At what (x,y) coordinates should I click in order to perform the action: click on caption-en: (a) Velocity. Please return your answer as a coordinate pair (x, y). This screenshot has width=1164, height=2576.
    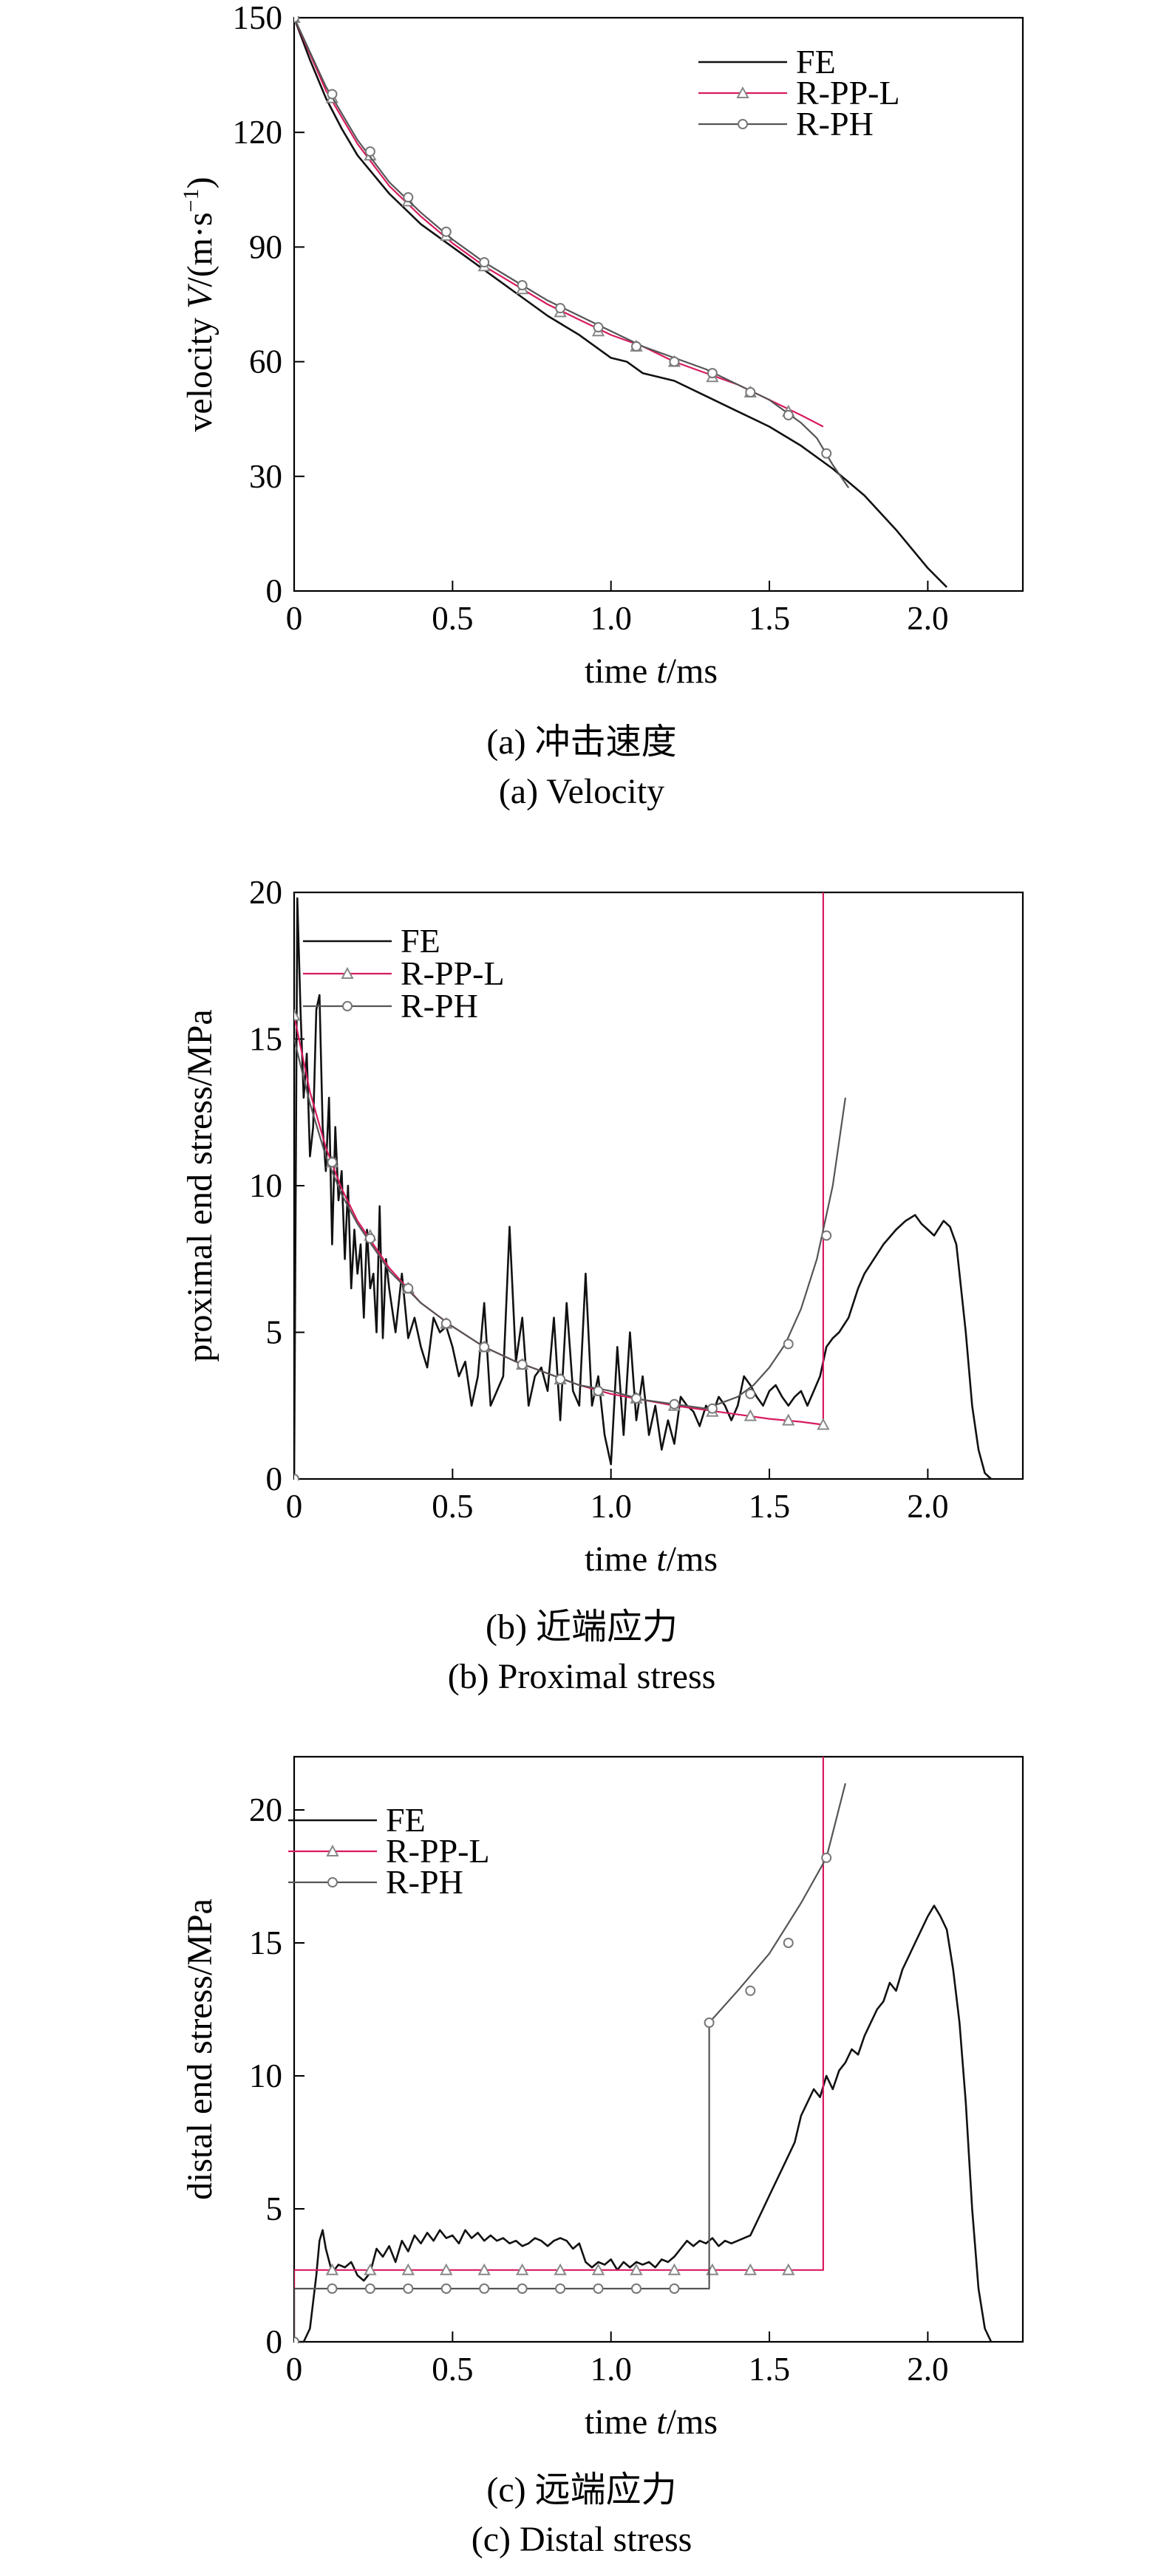
    Looking at the image, I should click on (582, 792).